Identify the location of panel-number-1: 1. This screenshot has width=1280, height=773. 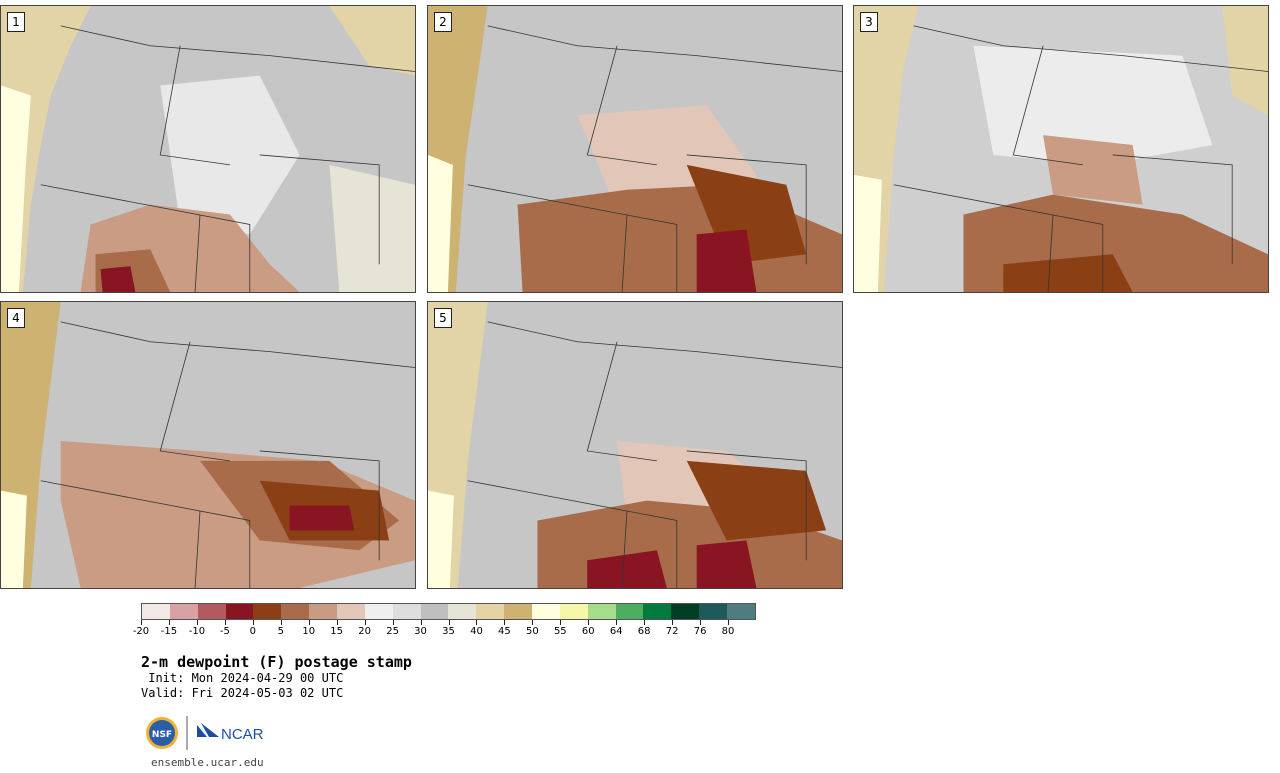
(16, 22).